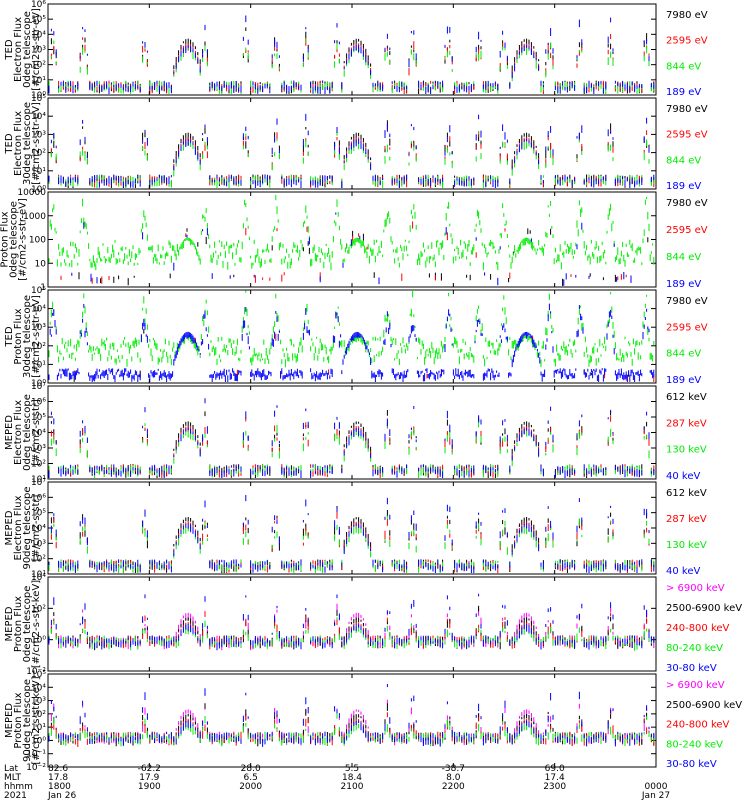  Describe the element at coordinates (11, 769) in the screenshot. I see `time-axis-row-label: Lat` at that location.